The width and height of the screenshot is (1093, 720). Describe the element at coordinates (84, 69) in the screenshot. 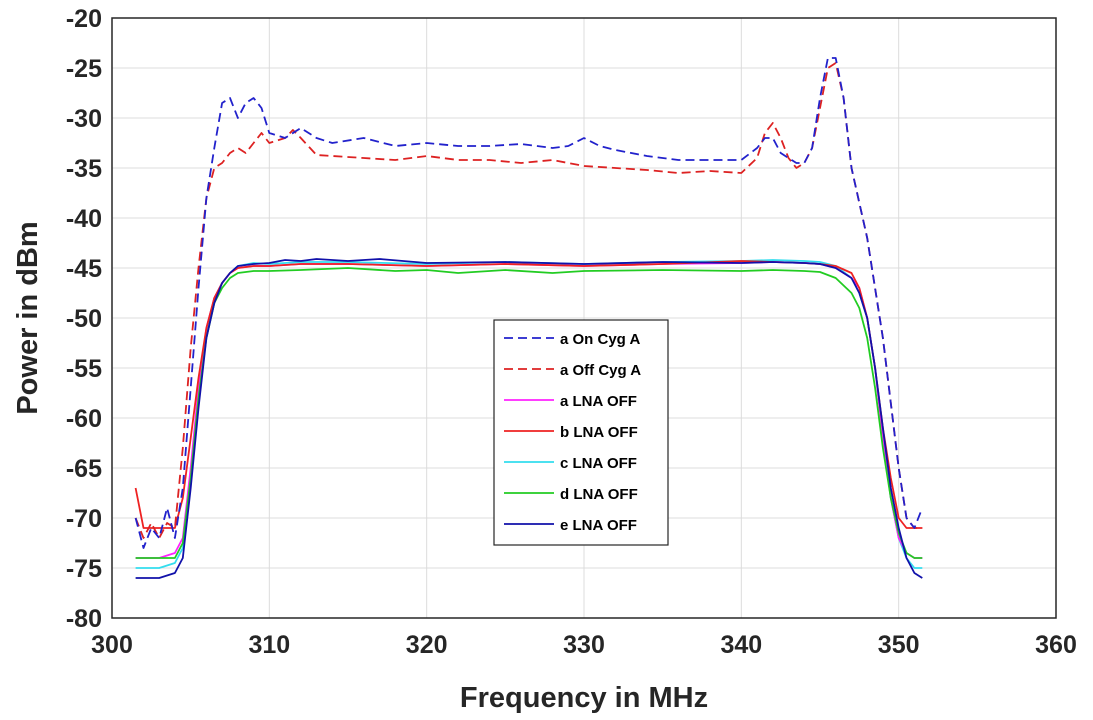

I see `y-tick-label: -25` at that location.